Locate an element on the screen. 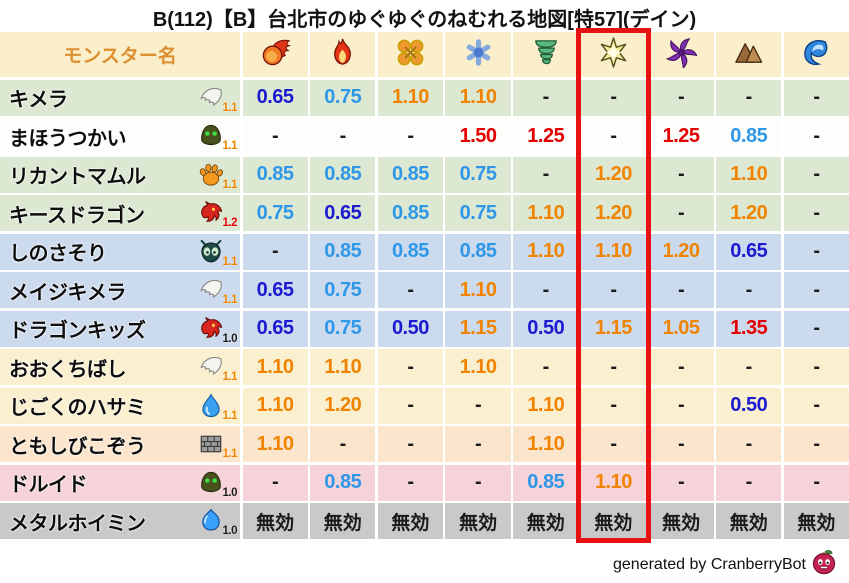 The image size is (849, 583). monster-name-cell: キースドラゴン 1.2 is located at coordinates (120, 213).